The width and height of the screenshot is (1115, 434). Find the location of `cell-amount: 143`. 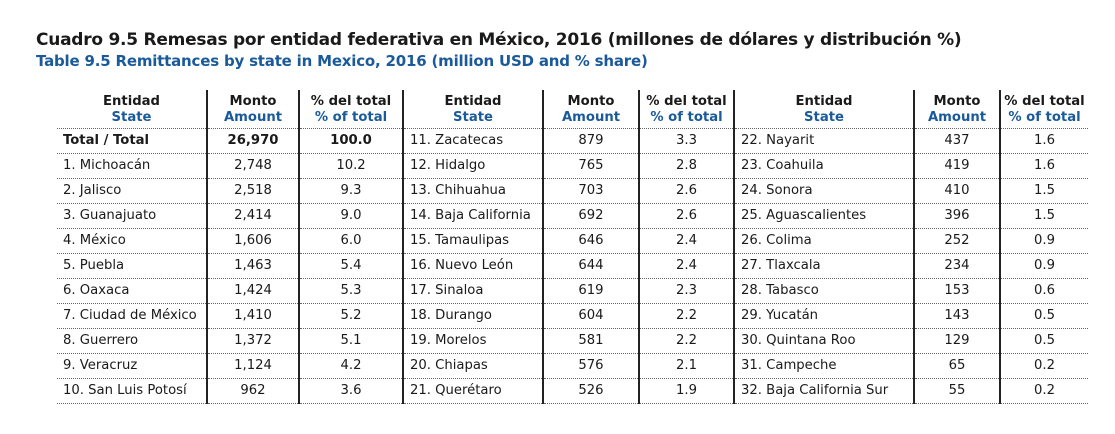

cell-amount: 143 is located at coordinates (957, 316).